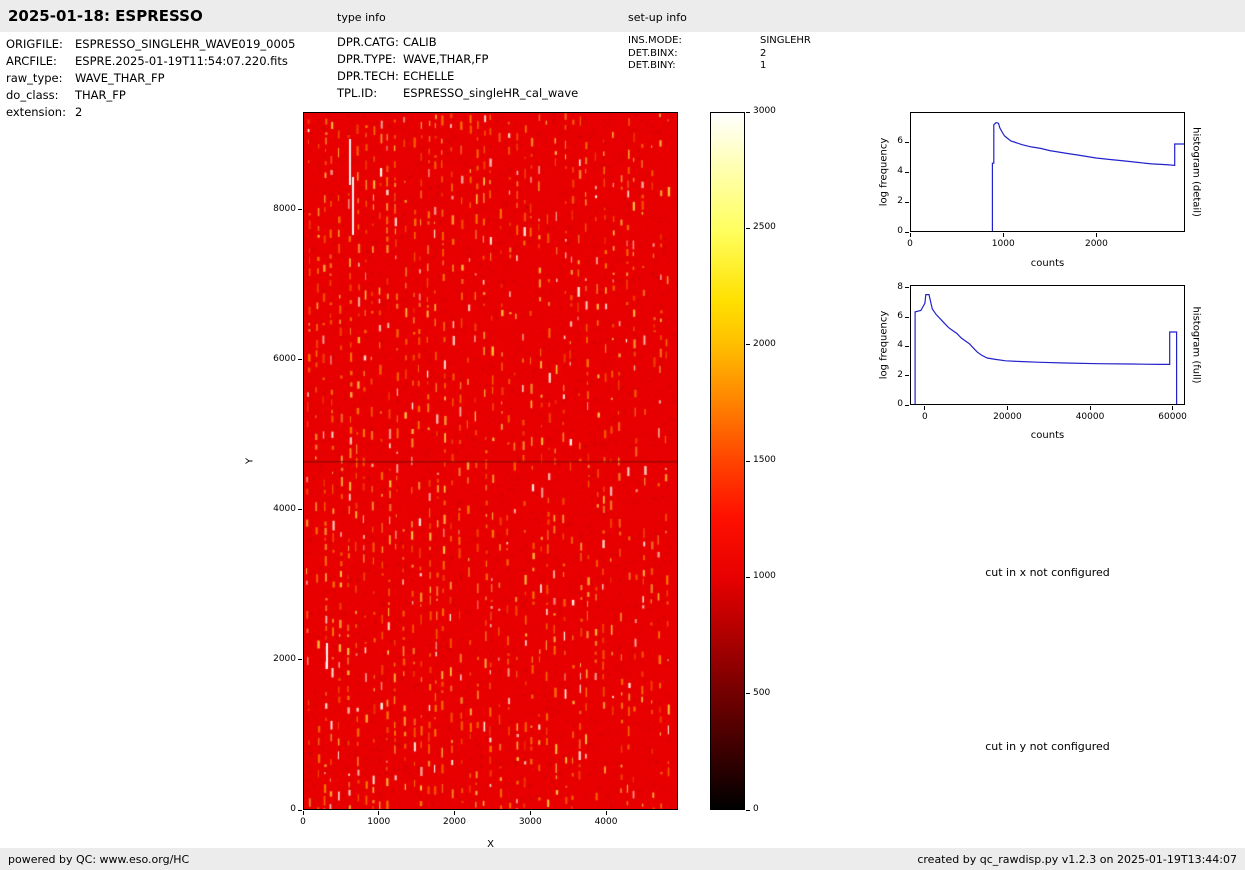  Describe the element at coordinates (34, 44) in the screenshot. I see `meta-label: ORIGFILE:` at that location.